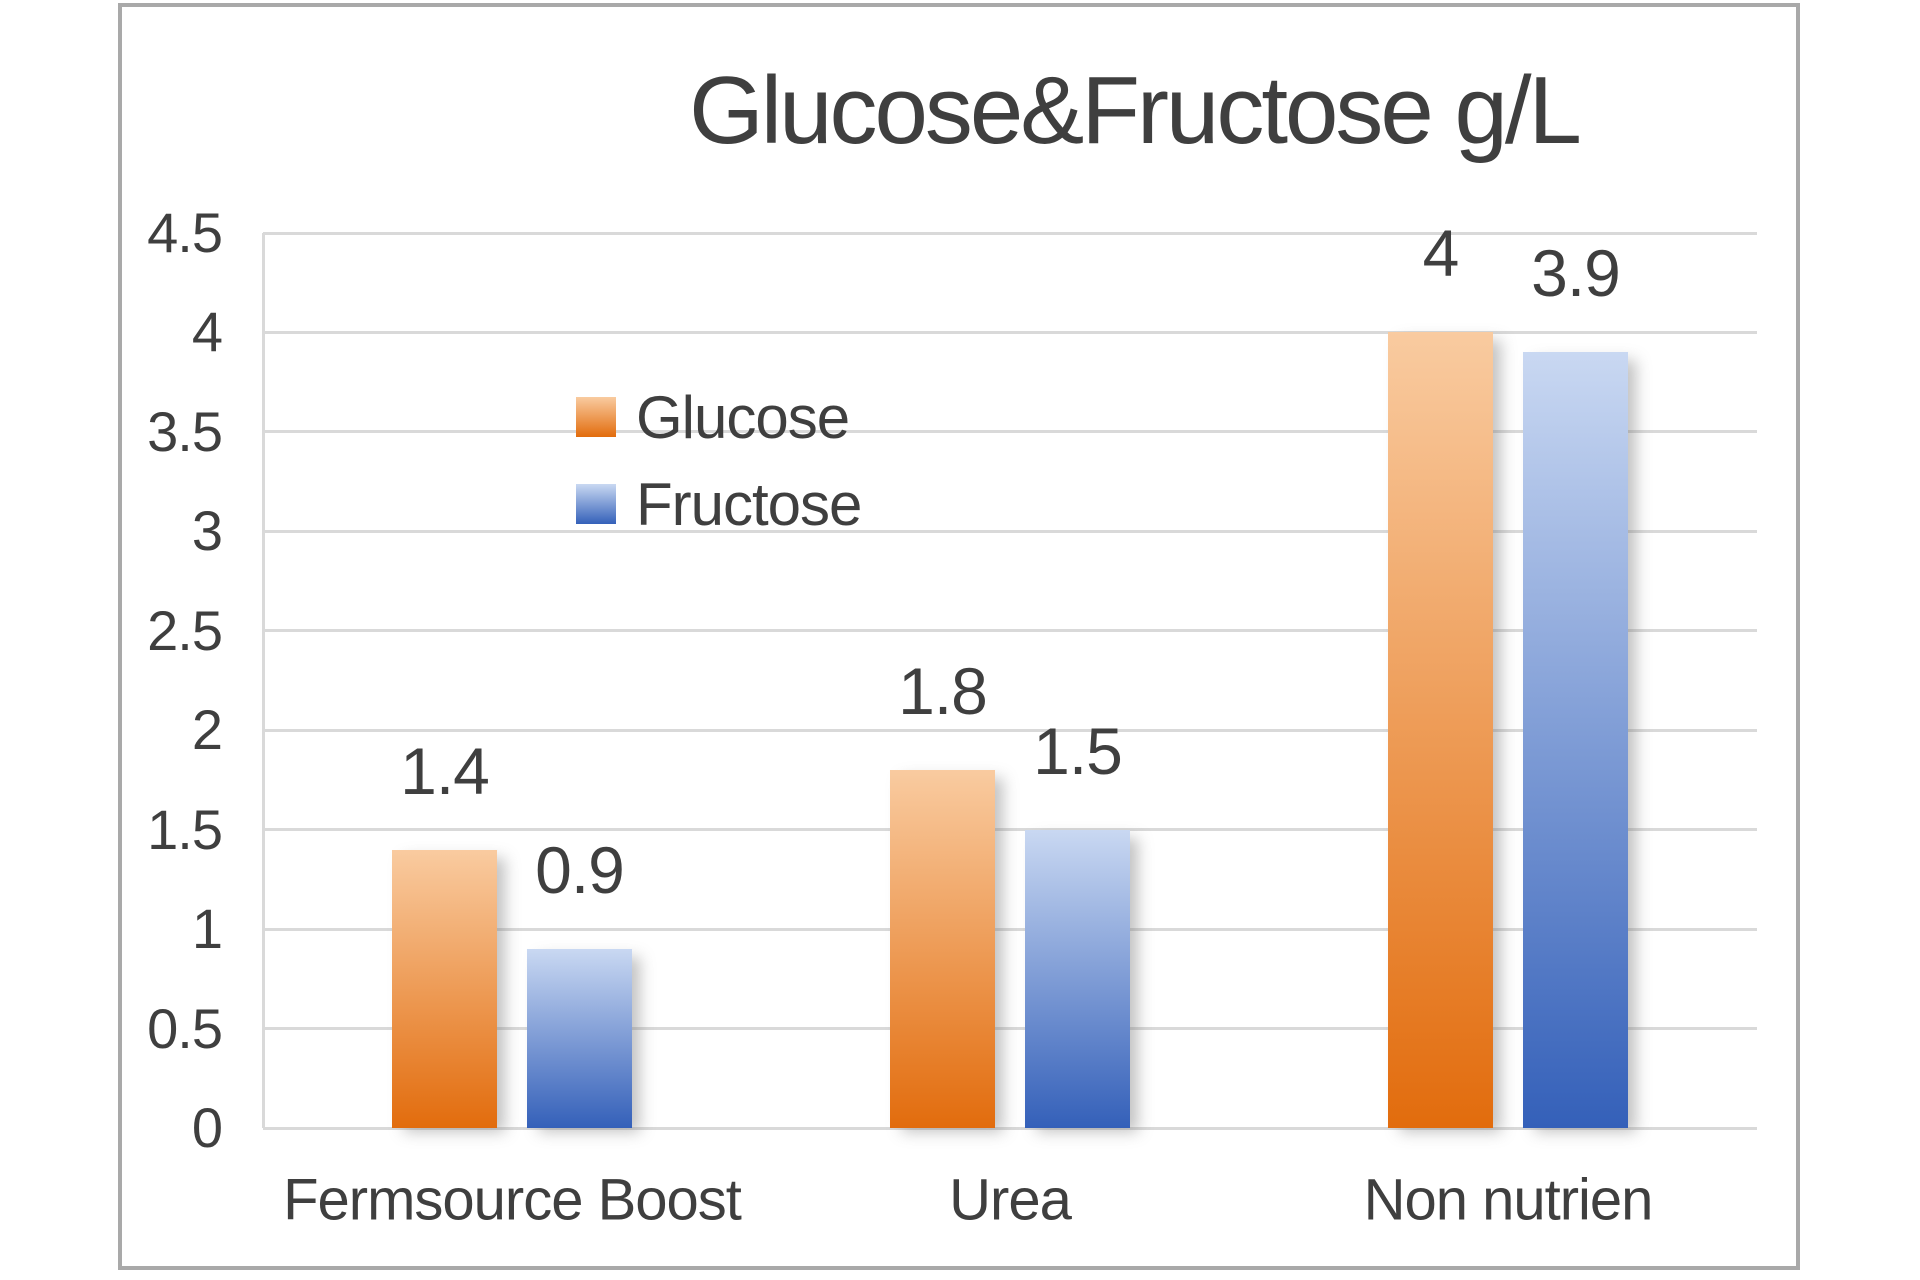 The width and height of the screenshot is (1920, 1280). What do you see at coordinates (943, 691) in the screenshot?
I see `data-label-glucose-2: 1.8` at bounding box center [943, 691].